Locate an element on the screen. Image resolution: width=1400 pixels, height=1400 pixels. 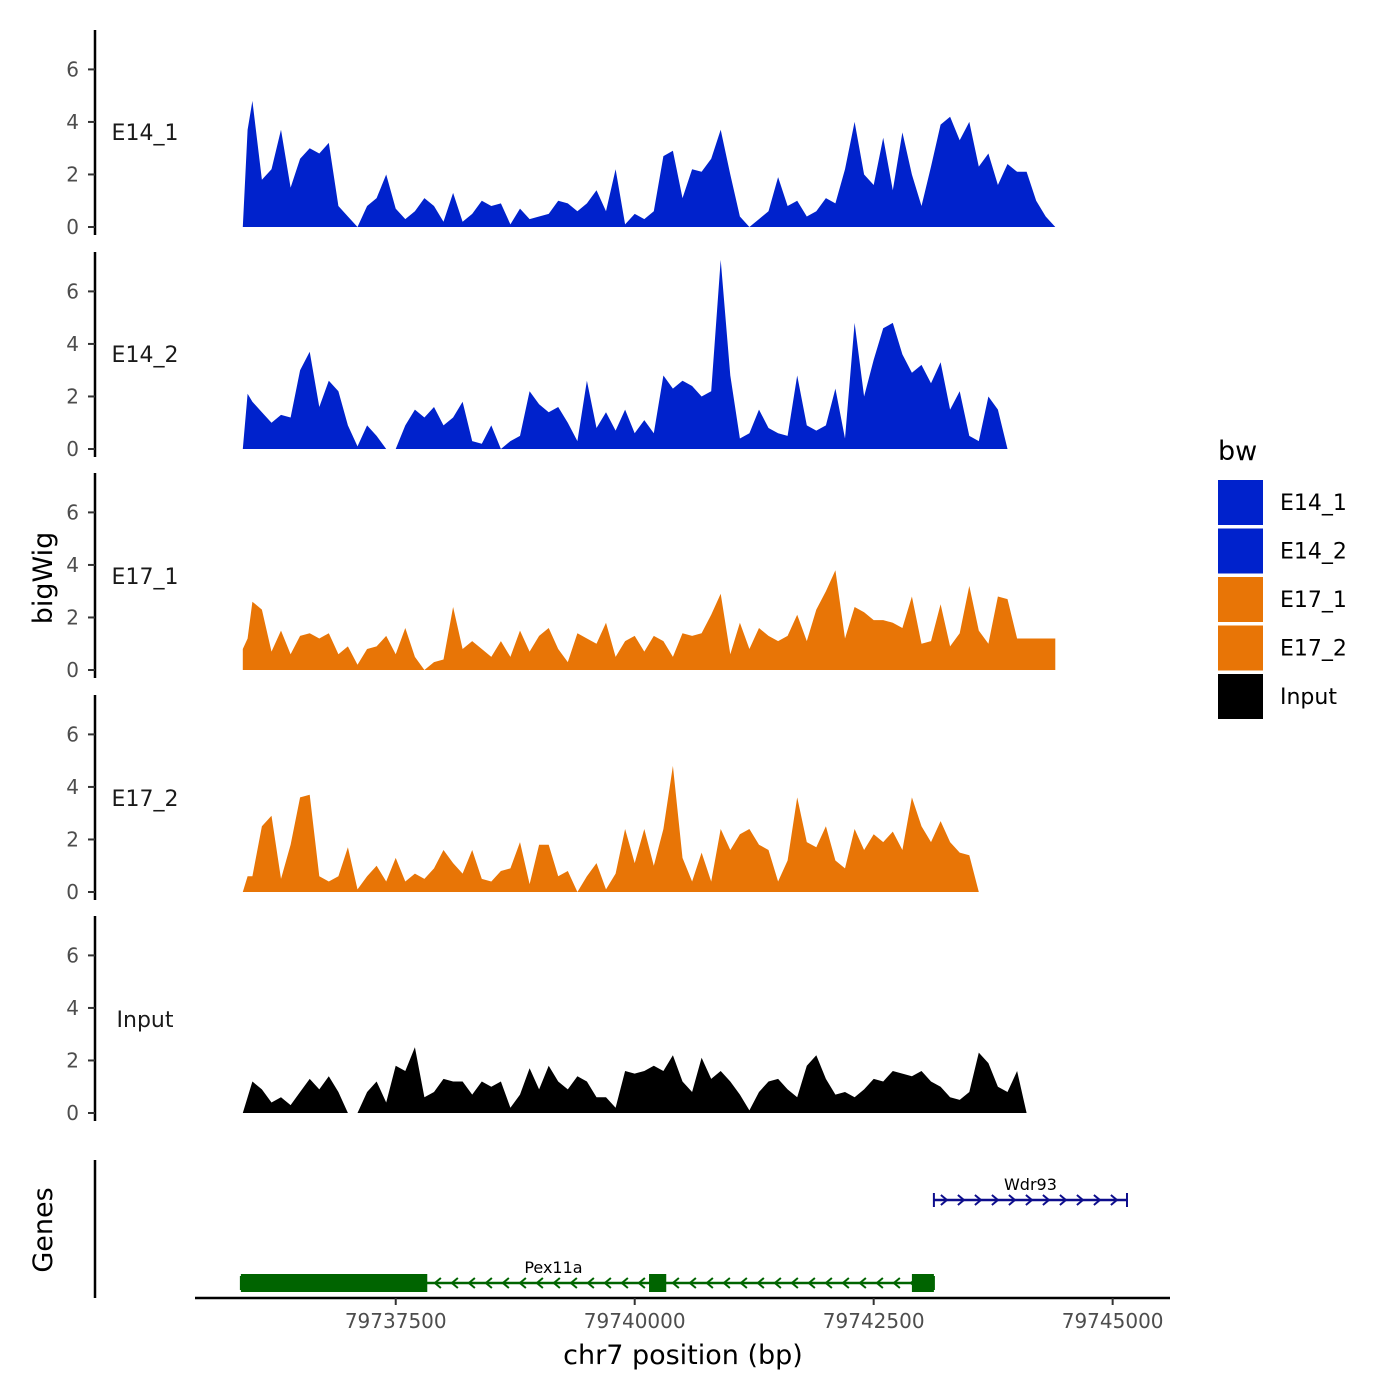
y-axis-title: bigWig is located at coordinates (43, 578).